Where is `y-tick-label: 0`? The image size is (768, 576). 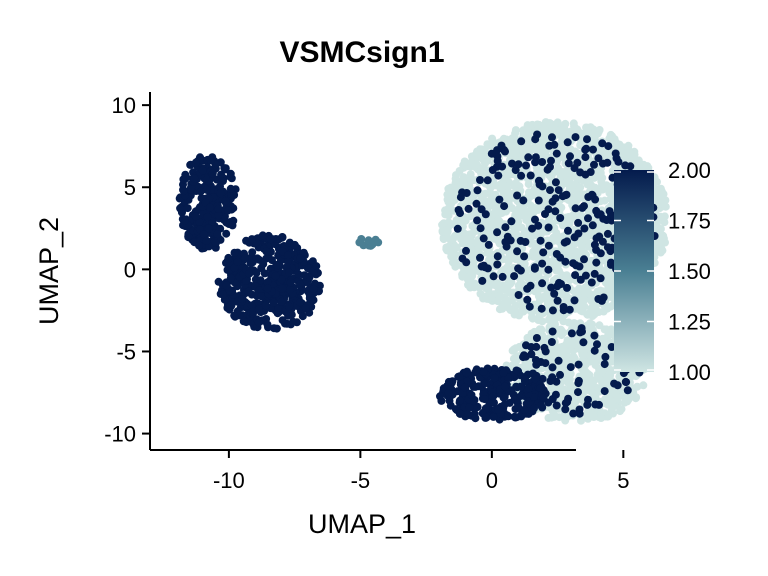
y-tick-label: 0 is located at coordinates (130, 269).